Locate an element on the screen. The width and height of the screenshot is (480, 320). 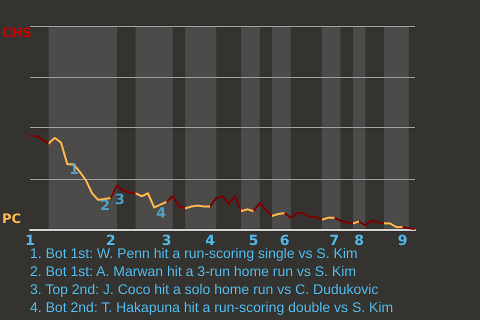
text: CHS is located at coordinates (17, 33).